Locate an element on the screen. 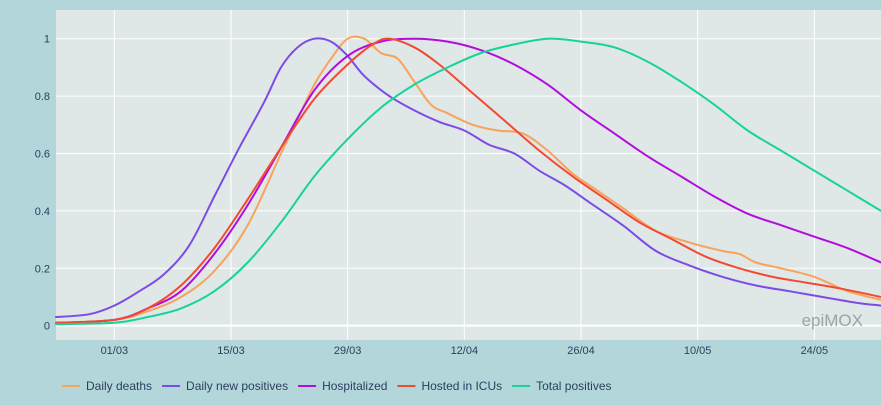 The height and width of the screenshot is (405, 881). watermark-logo: epiMOX is located at coordinates (832, 320).